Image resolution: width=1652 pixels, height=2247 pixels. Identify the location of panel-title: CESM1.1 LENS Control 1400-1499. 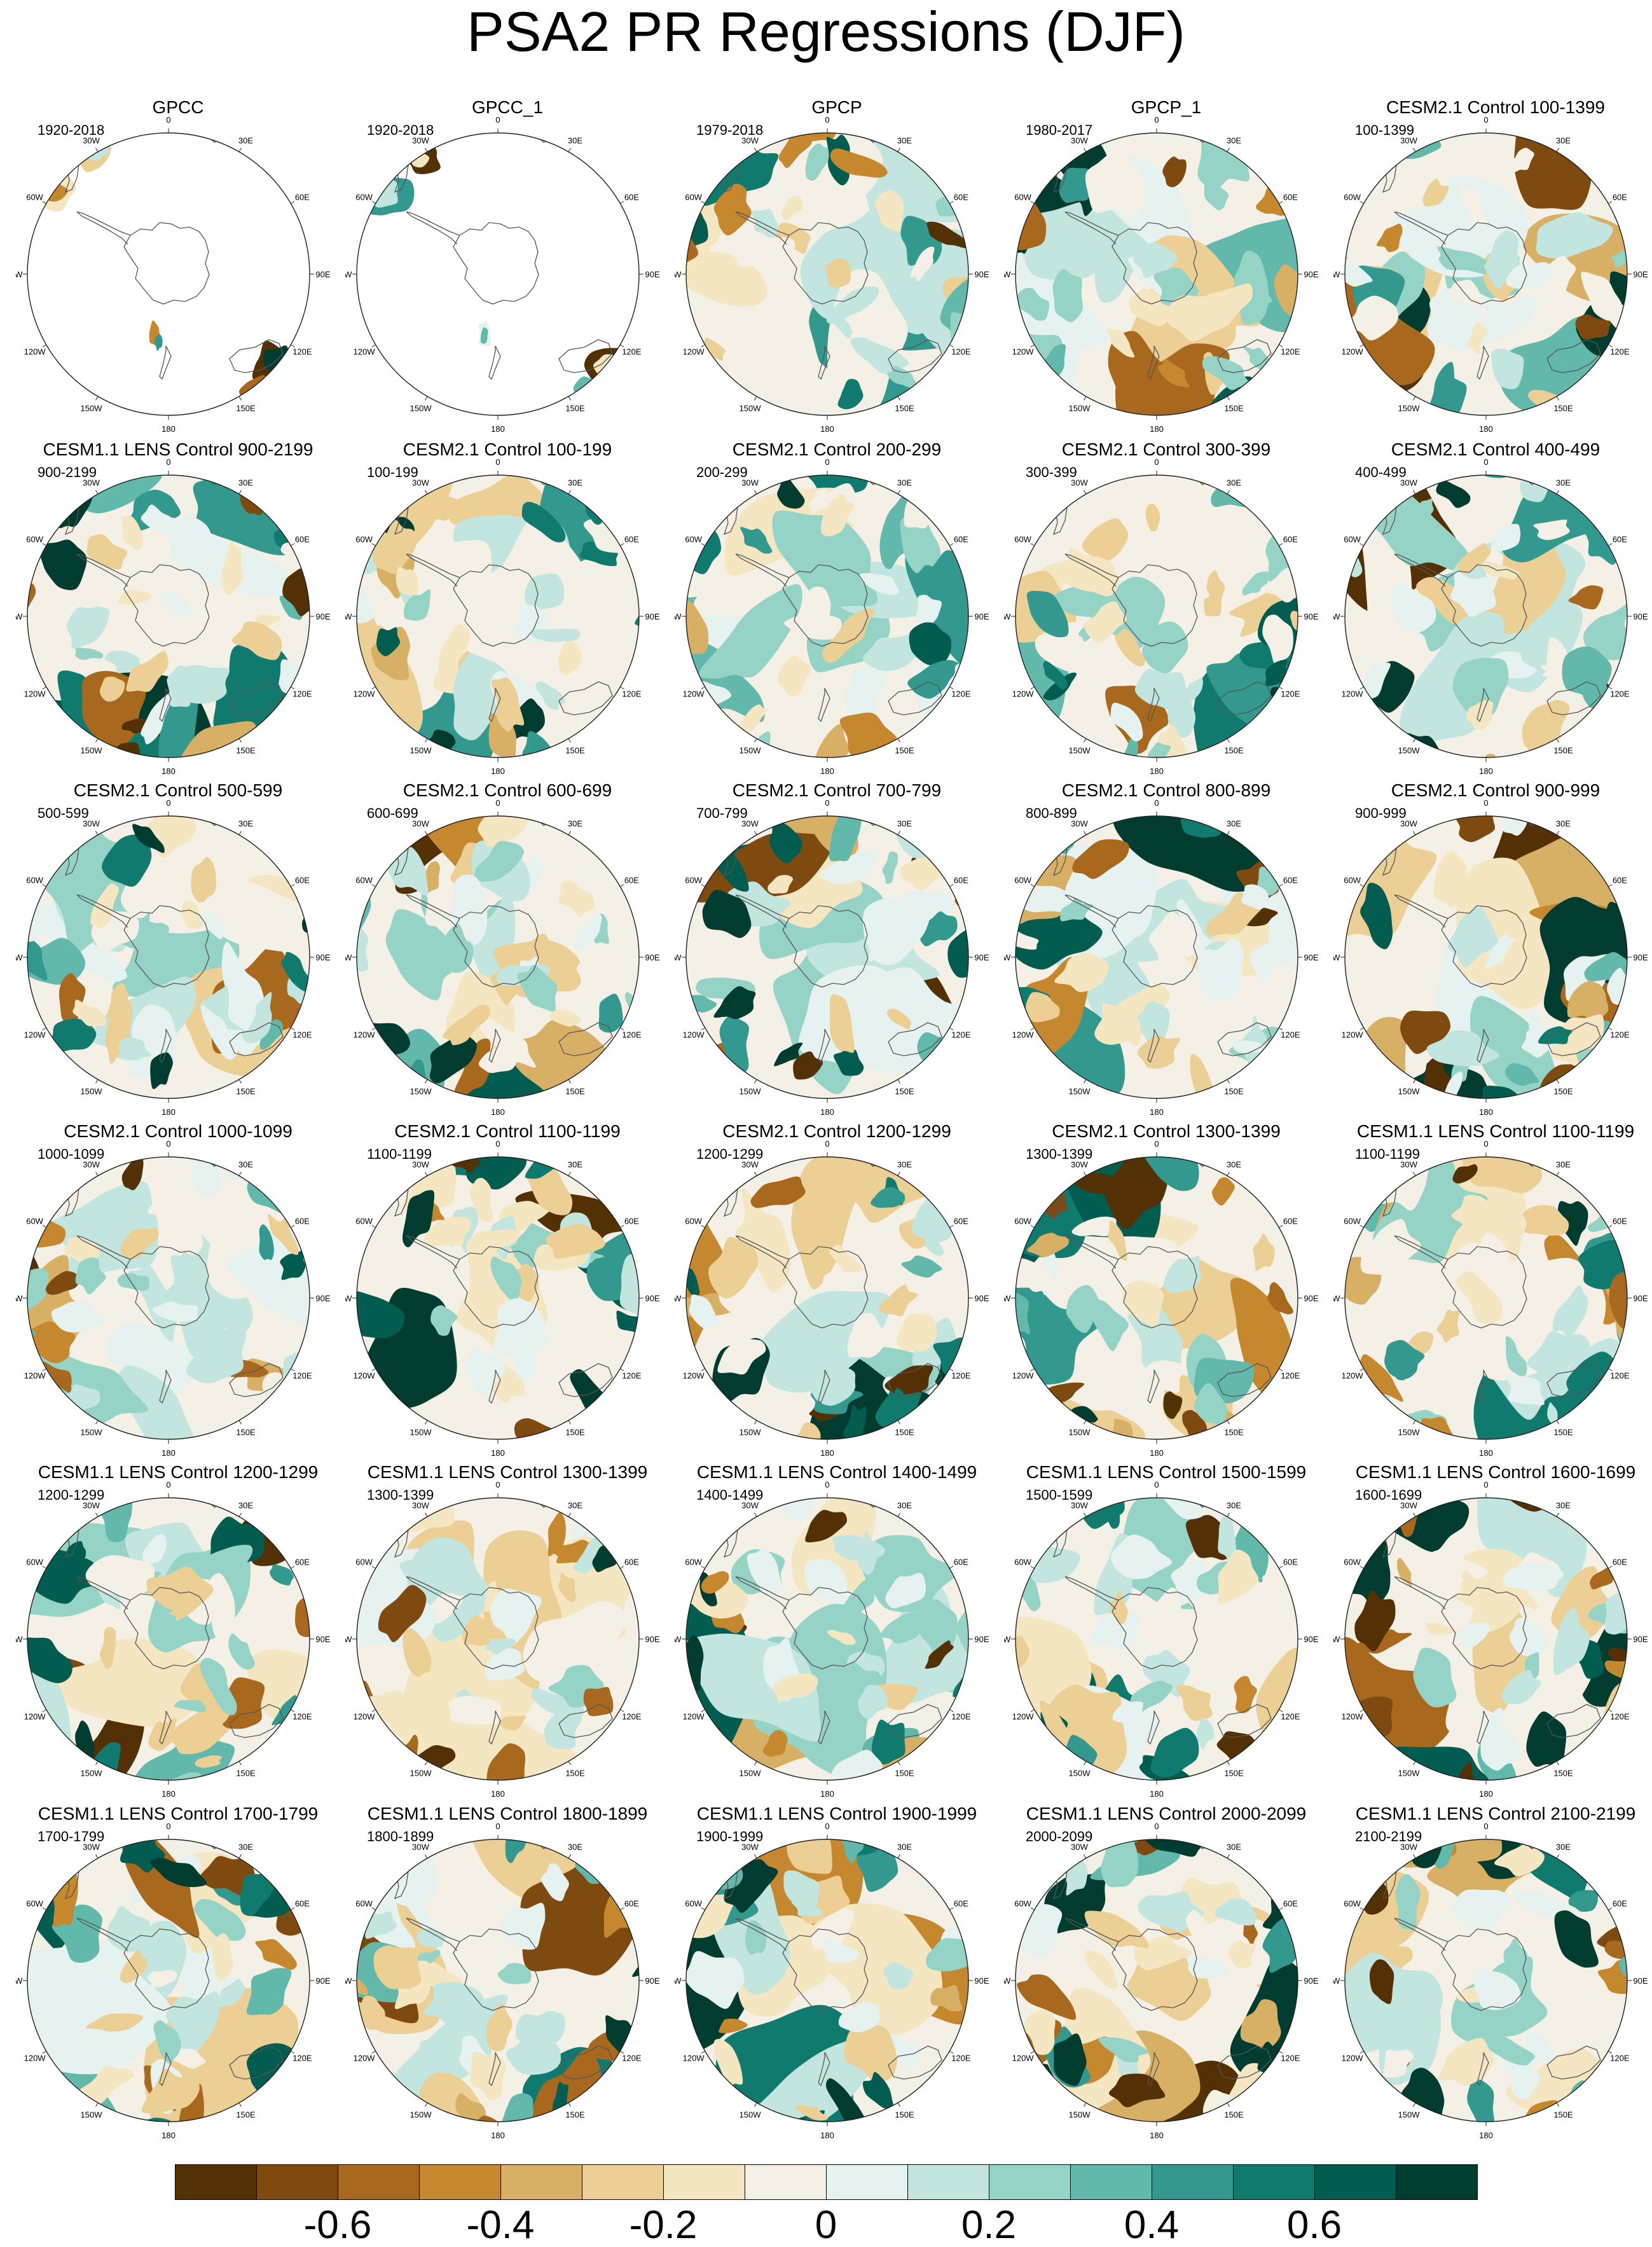
(836, 1472).